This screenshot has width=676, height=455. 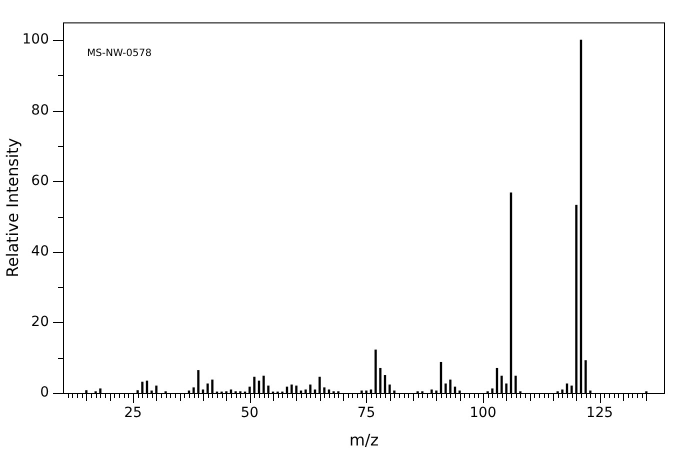 What do you see at coordinates (600, 413) in the screenshot?
I see `x-tick-label: 125` at bounding box center [600, 413].